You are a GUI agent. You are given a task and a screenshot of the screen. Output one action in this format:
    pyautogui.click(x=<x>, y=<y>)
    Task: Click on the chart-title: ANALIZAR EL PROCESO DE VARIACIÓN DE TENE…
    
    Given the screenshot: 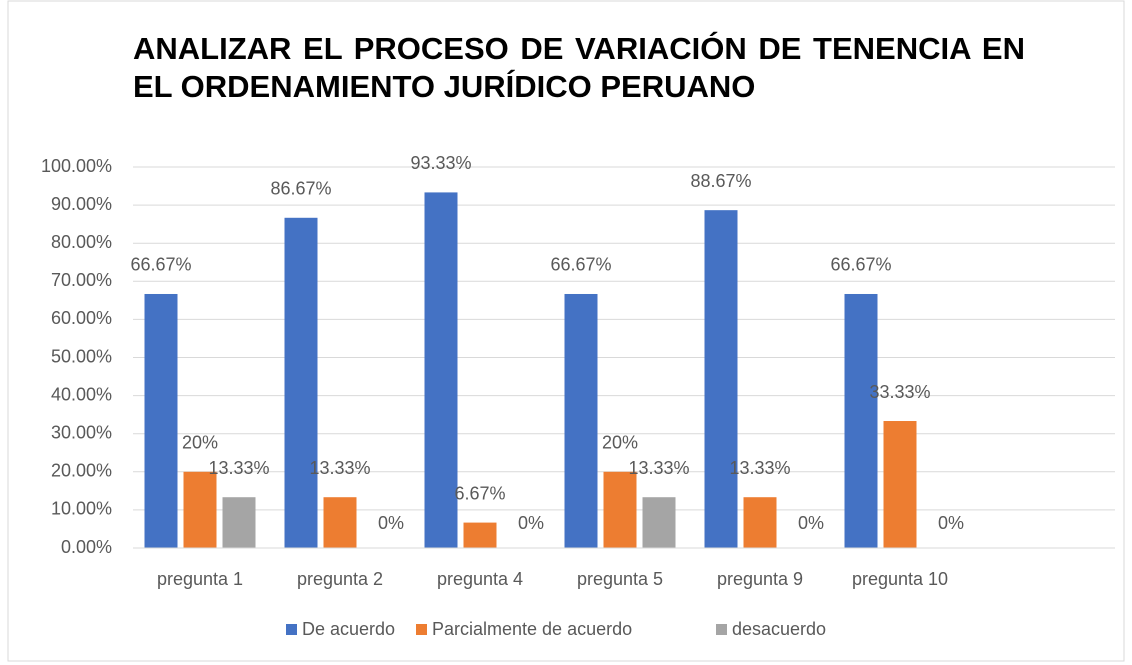 What is the action you would take?
    pyautogui.click(x=579, y=67)
    